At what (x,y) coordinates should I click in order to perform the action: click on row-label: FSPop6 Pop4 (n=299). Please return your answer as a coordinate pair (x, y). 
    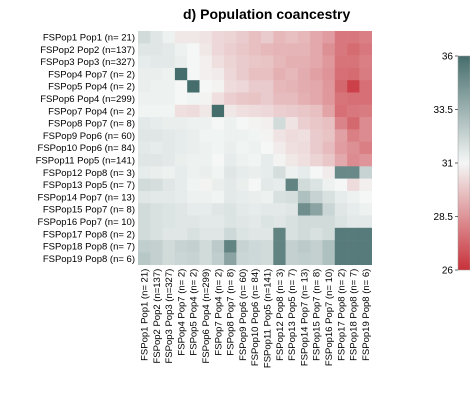
    Looking at the image, I should click on (87, 99).